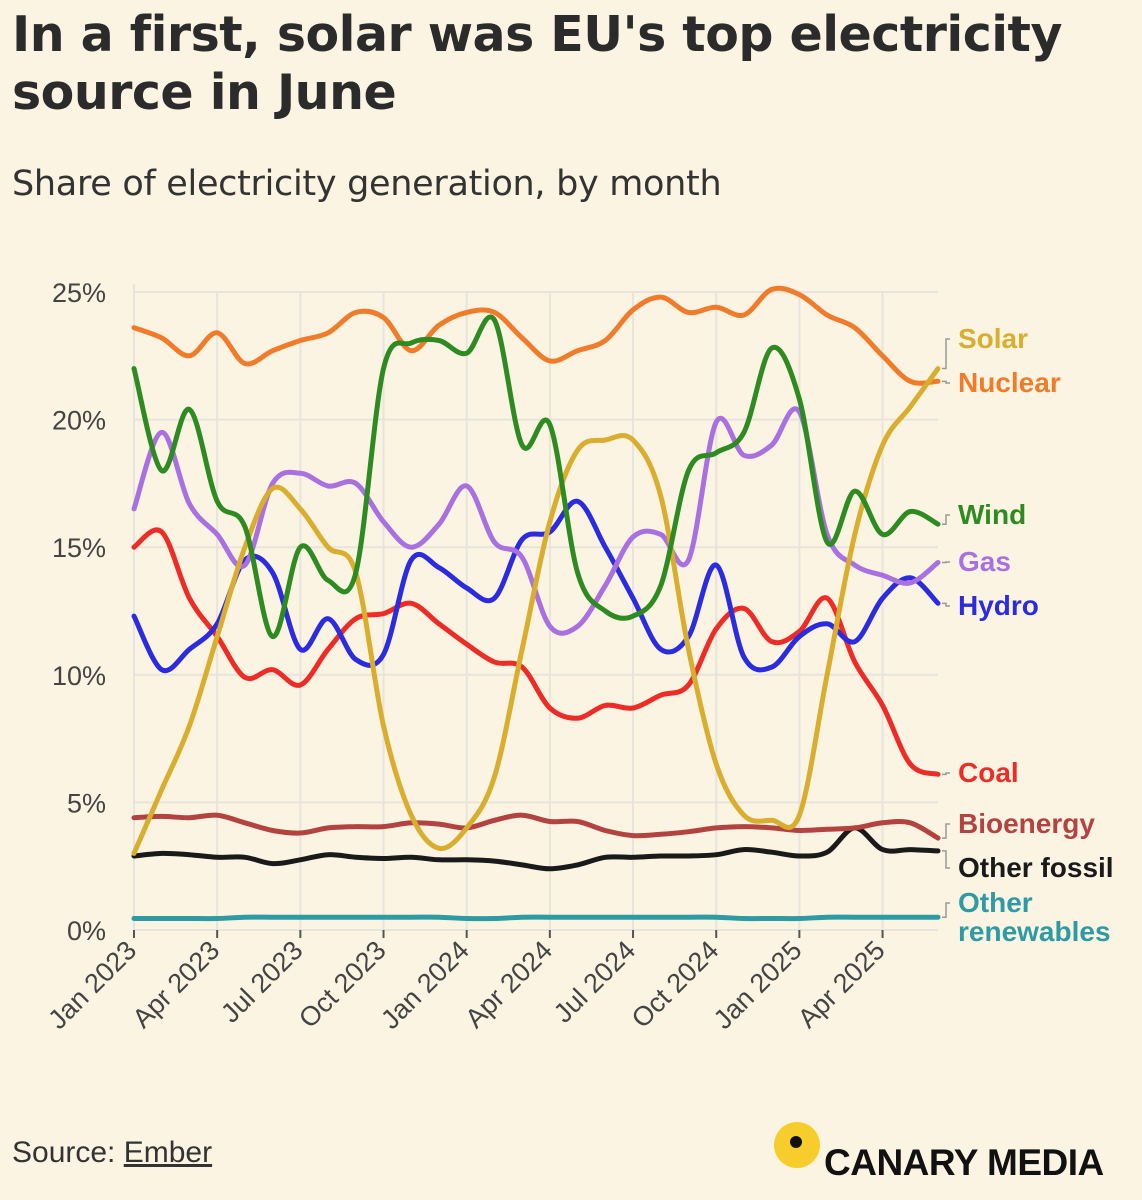  What do you see at coordinates (984, 561) in the screenshot?
I see `series-label-gas: Gas` at bounding box center [984, 561].